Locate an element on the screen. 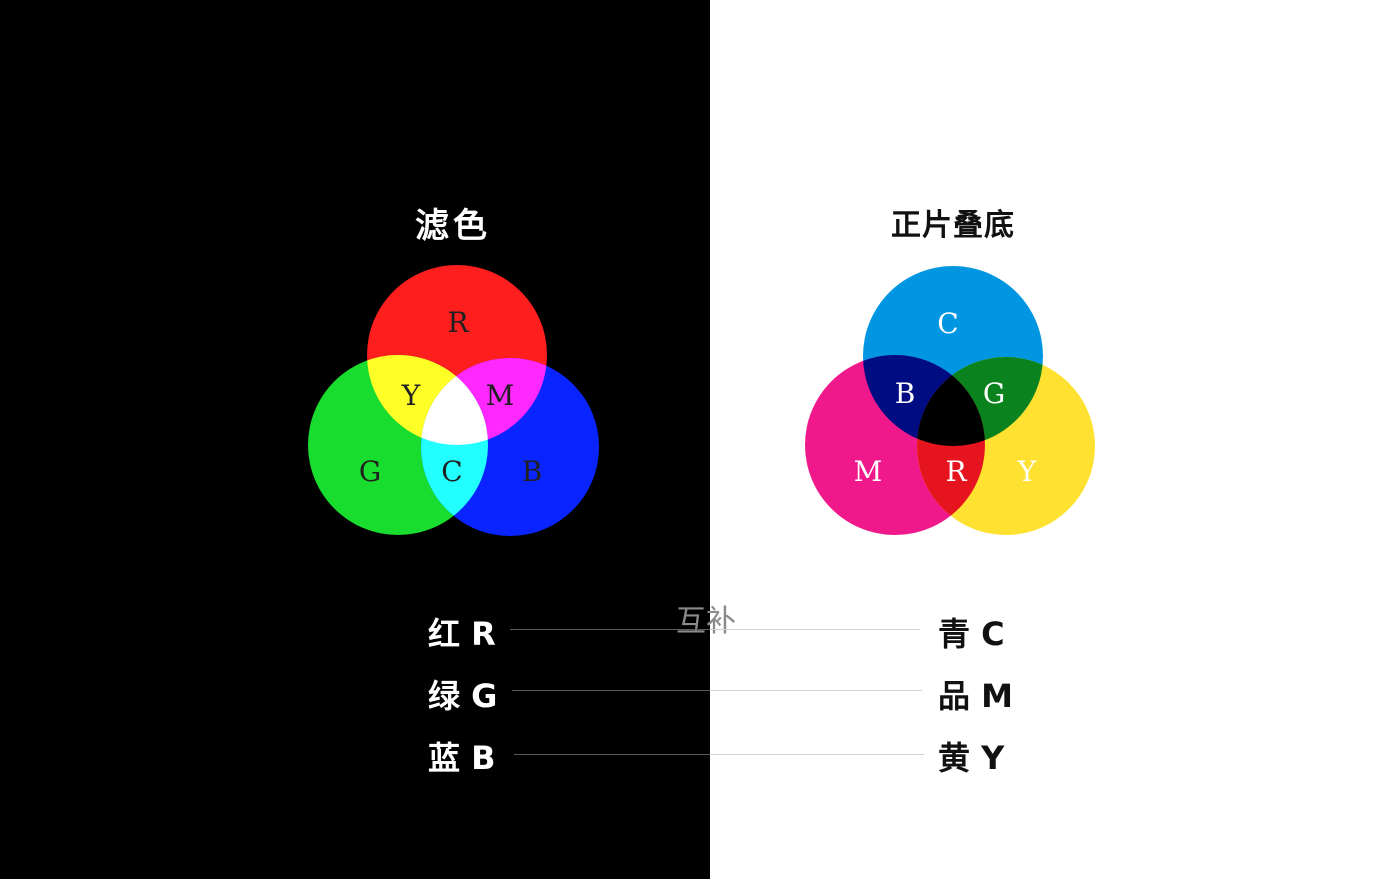 This screenshot has height=879, width=1396. connector-line-1-left is located at coordinates (610, 629).